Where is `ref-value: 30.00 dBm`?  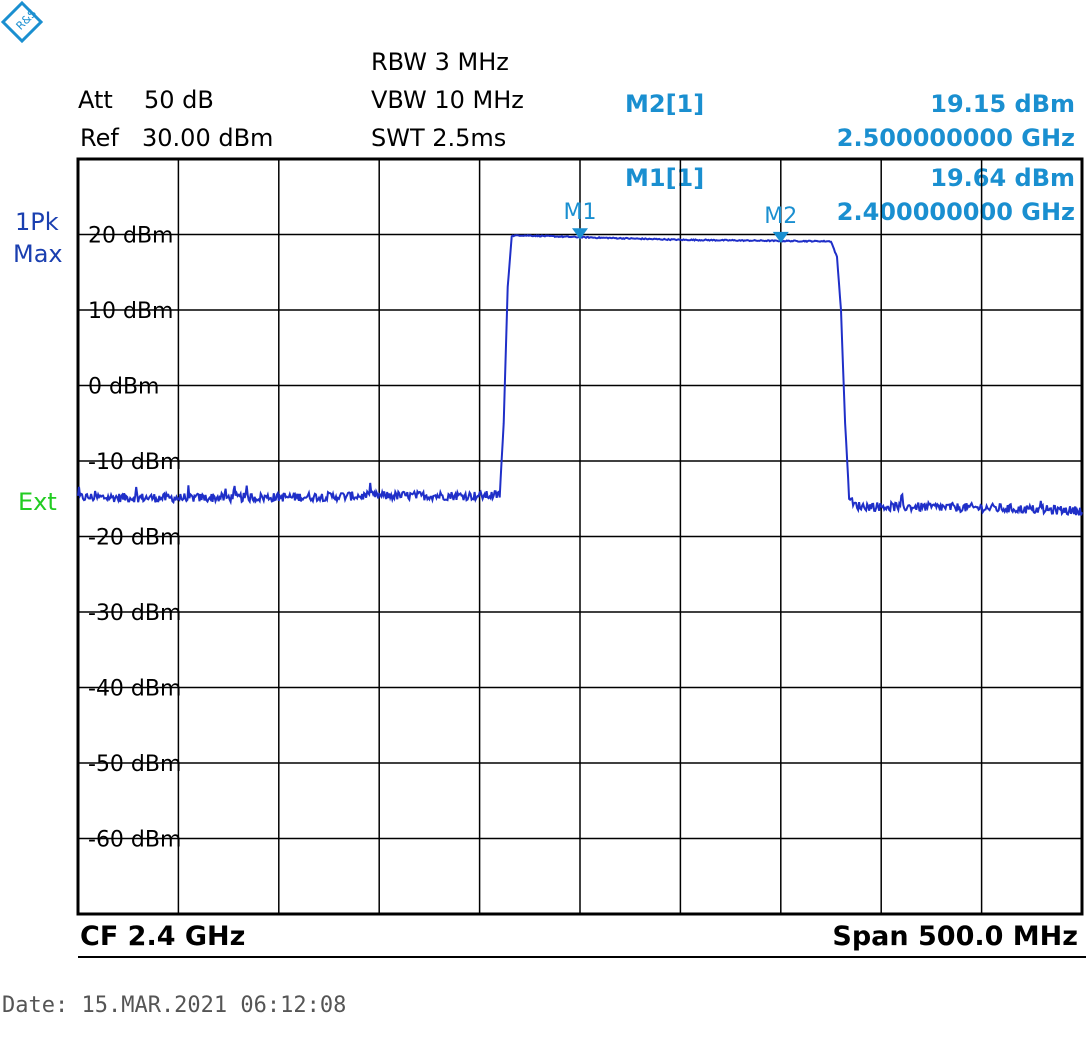 ref-value: 30.00 dBm is located at coordinates (208, 138).